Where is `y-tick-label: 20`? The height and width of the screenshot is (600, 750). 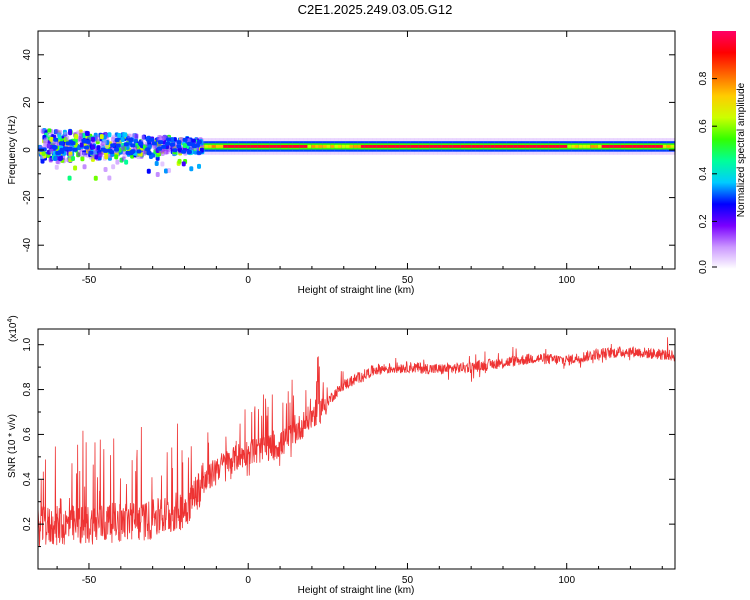
y-tick-label: 20 is located at coordinates (27, 102).